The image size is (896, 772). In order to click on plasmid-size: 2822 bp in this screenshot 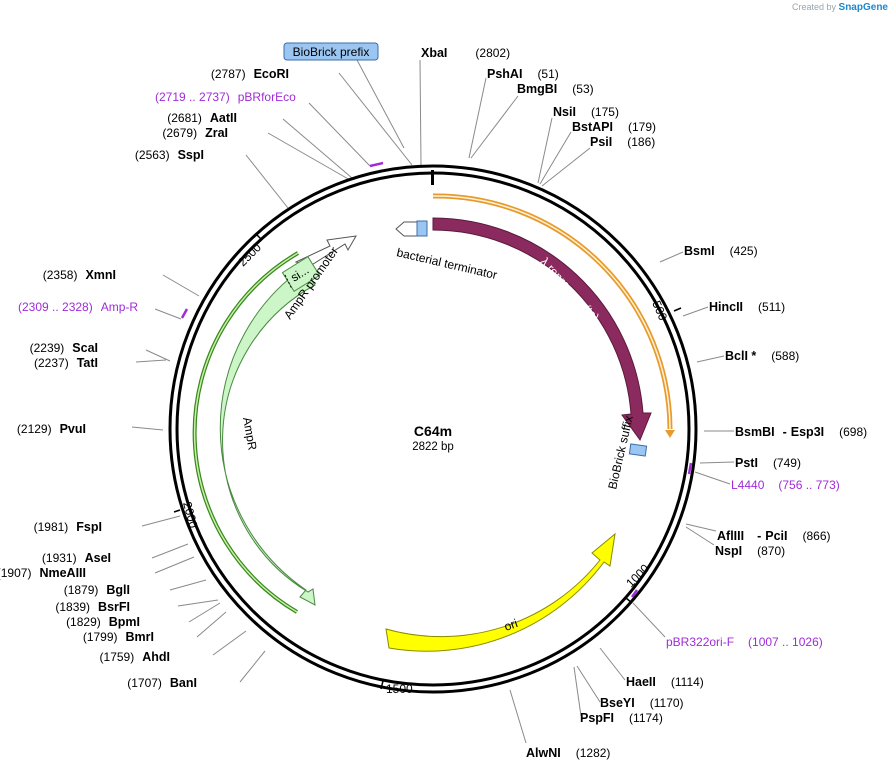, I will do `click(433, 447)`.